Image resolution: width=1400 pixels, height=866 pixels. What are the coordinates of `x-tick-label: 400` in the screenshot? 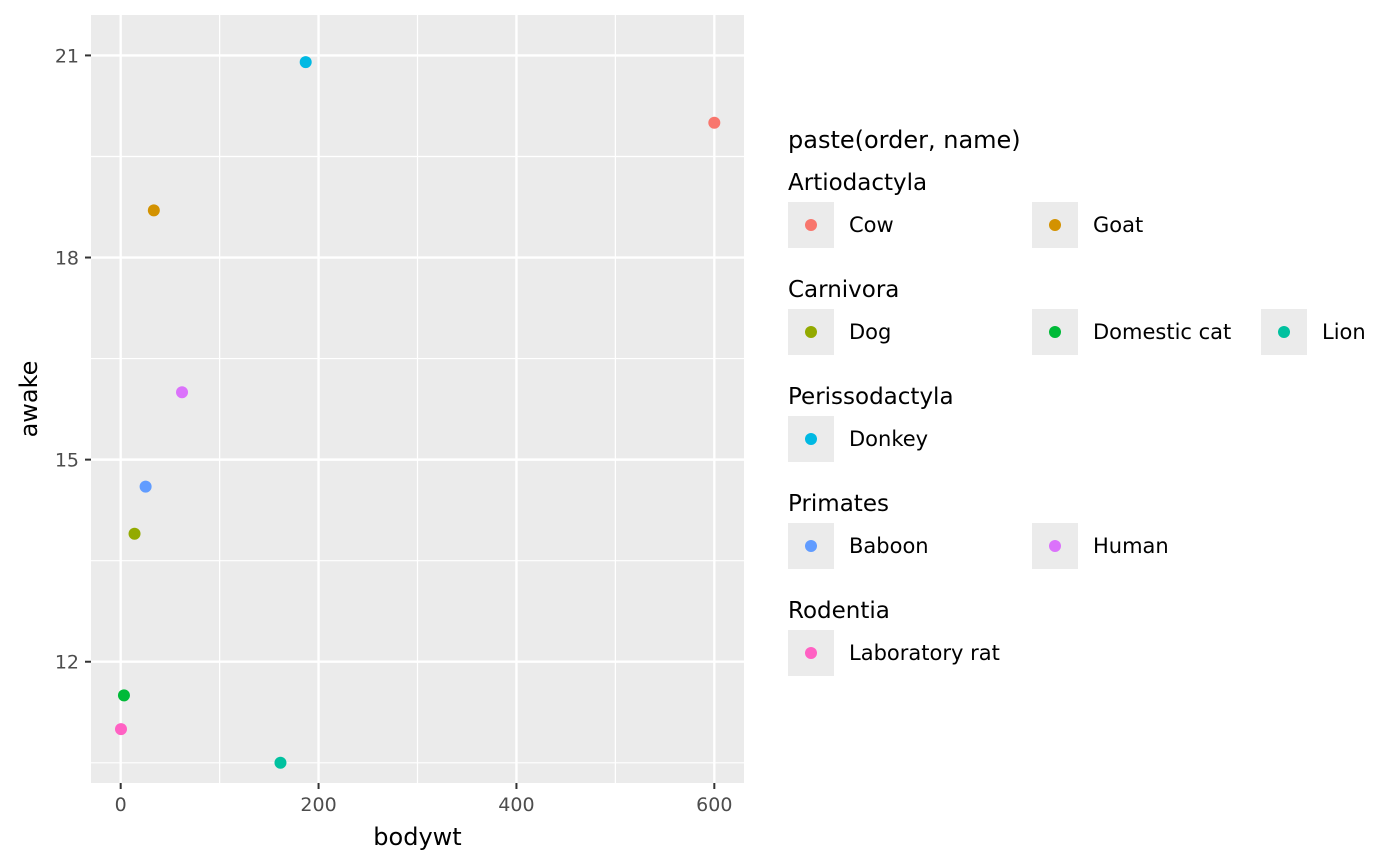 It's located at (516, 805).